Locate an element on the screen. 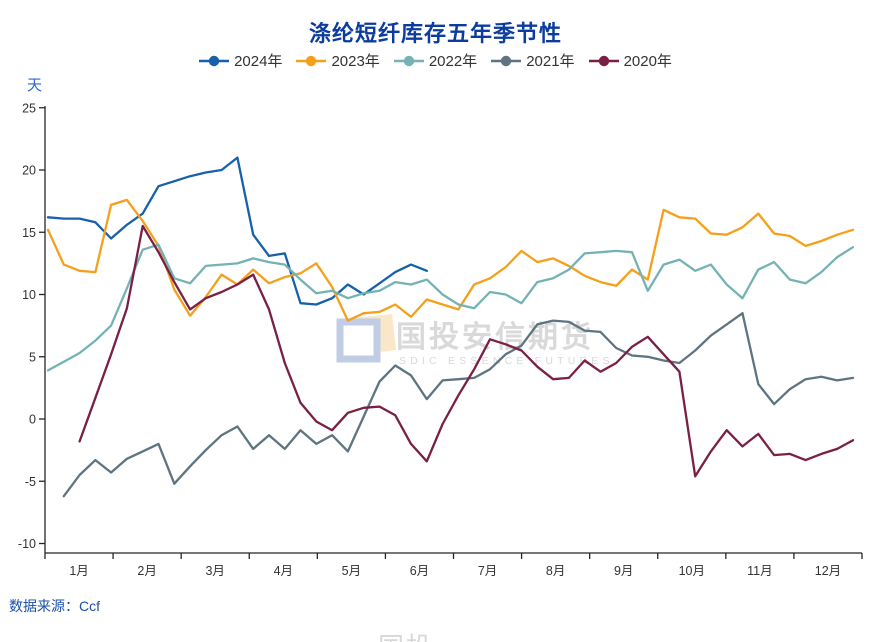  x-tick-label: 4月 is located at coordinates (283, 571).